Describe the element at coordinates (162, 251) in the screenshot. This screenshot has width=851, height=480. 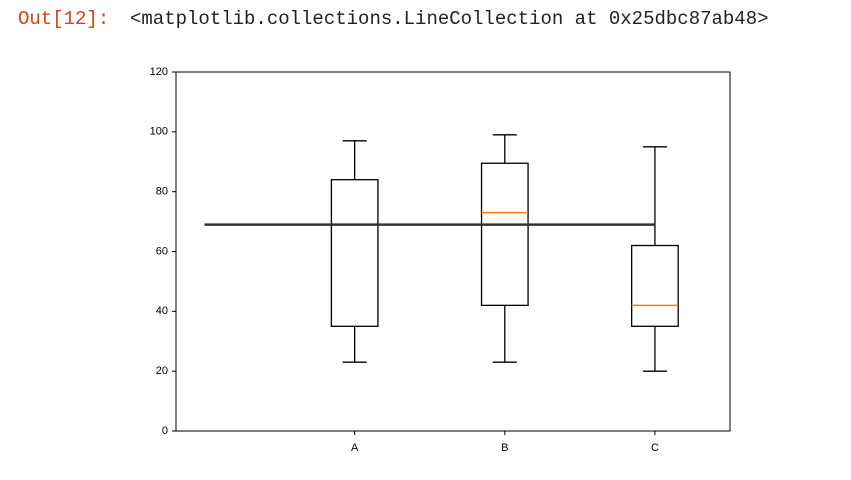
I see `y-tick-label: 60` at that location.